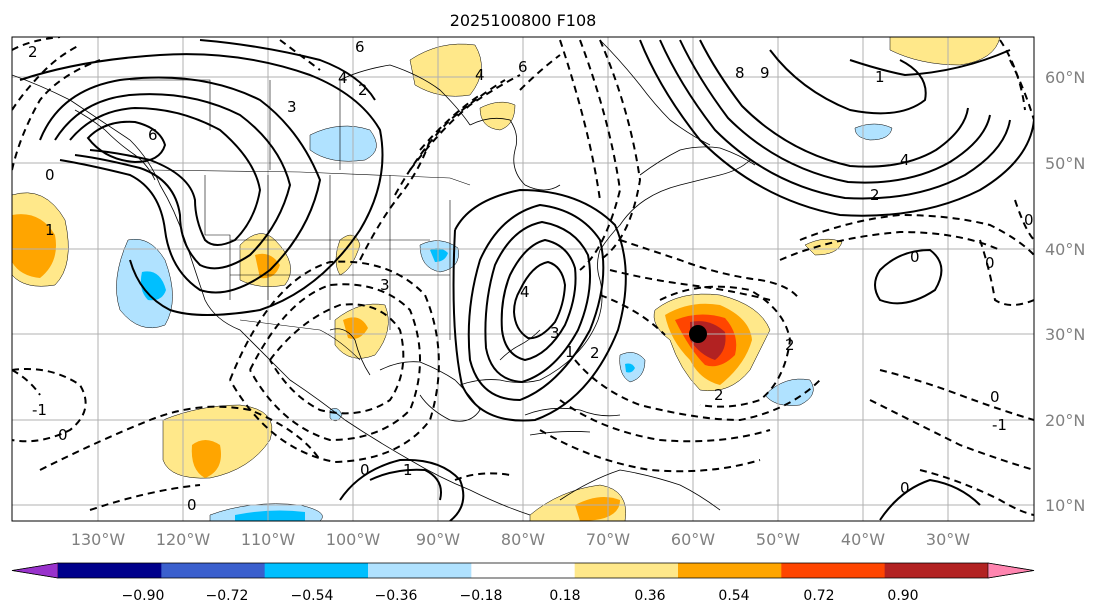  I want to click on lon-label: 130°W, so click(98, 539).